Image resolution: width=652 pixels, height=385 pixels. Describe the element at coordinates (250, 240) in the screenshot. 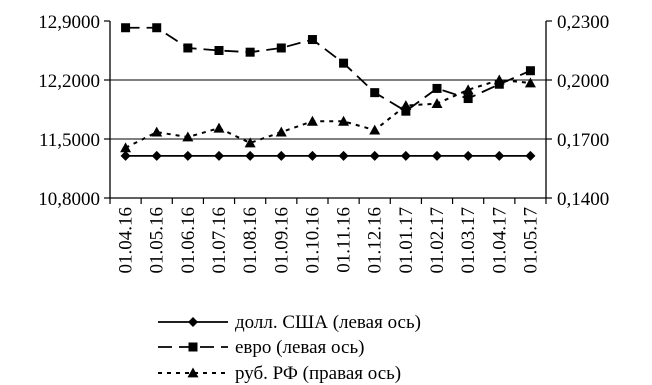

I see `x-tick-label-4: 01.08.16` at that location.